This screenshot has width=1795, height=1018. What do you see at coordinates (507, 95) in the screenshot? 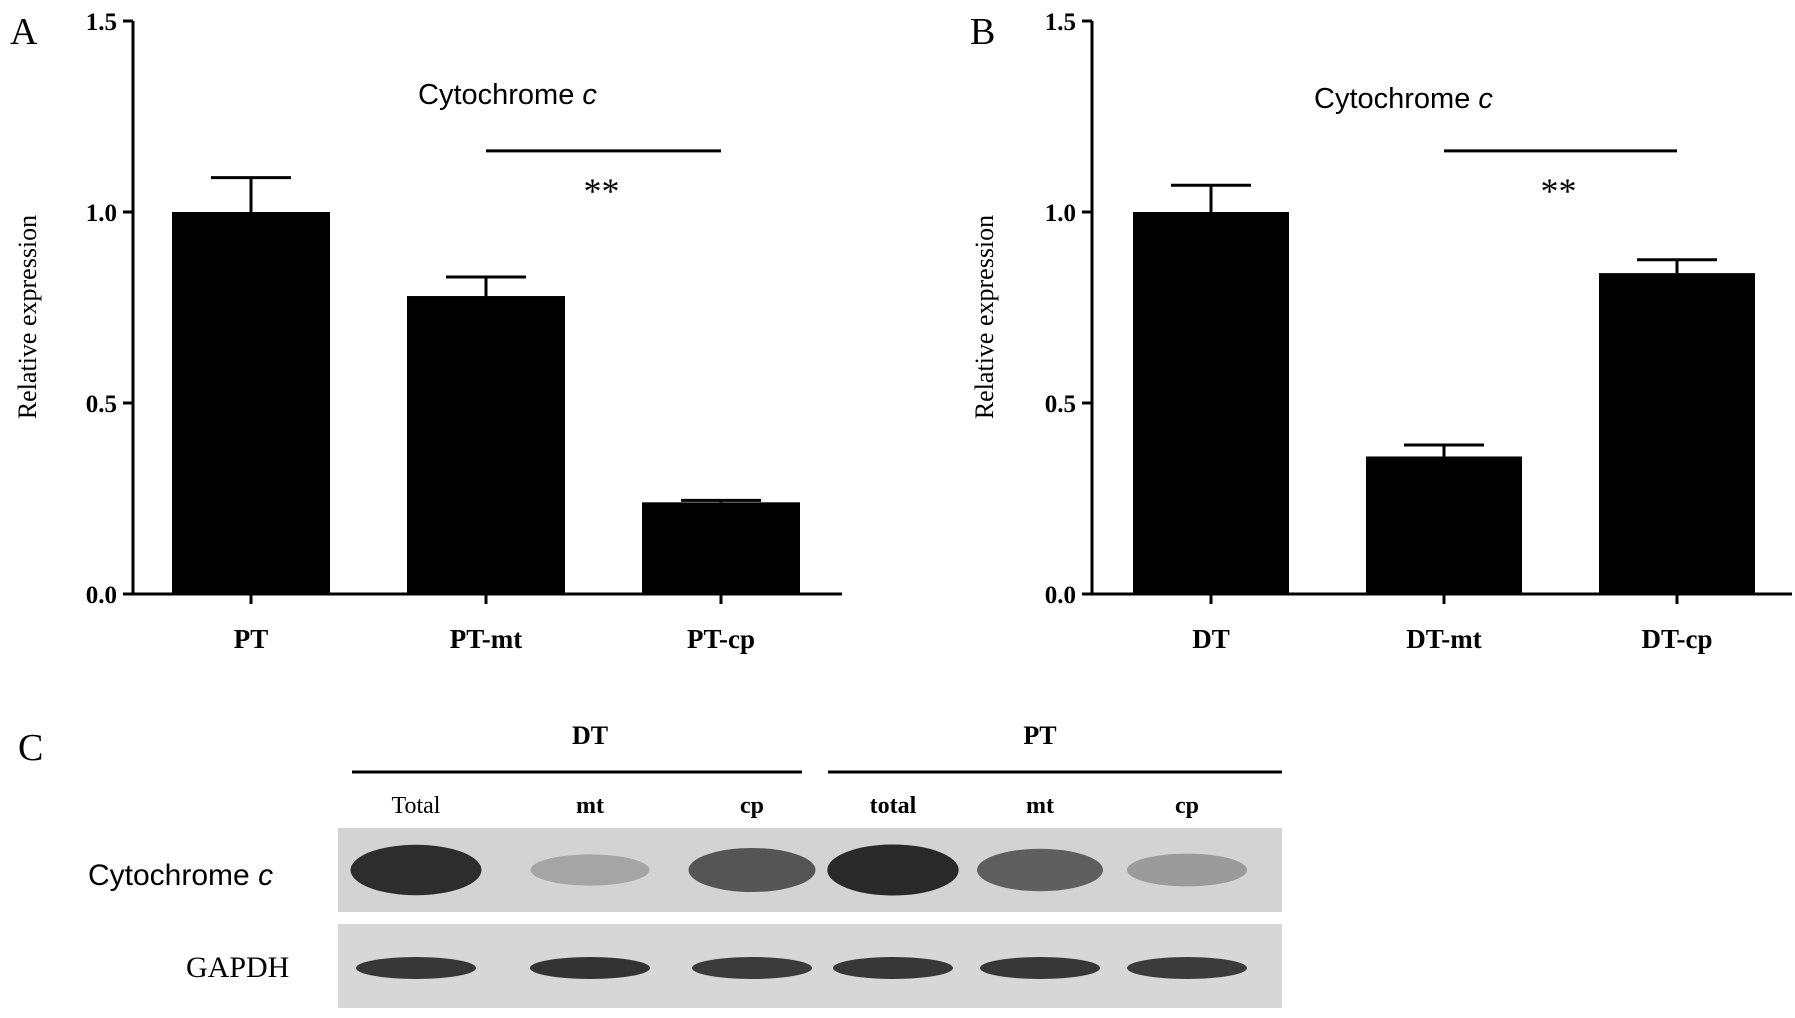
I see `chart-a-title: Cytochrome c` at bounding box center [507, 95].